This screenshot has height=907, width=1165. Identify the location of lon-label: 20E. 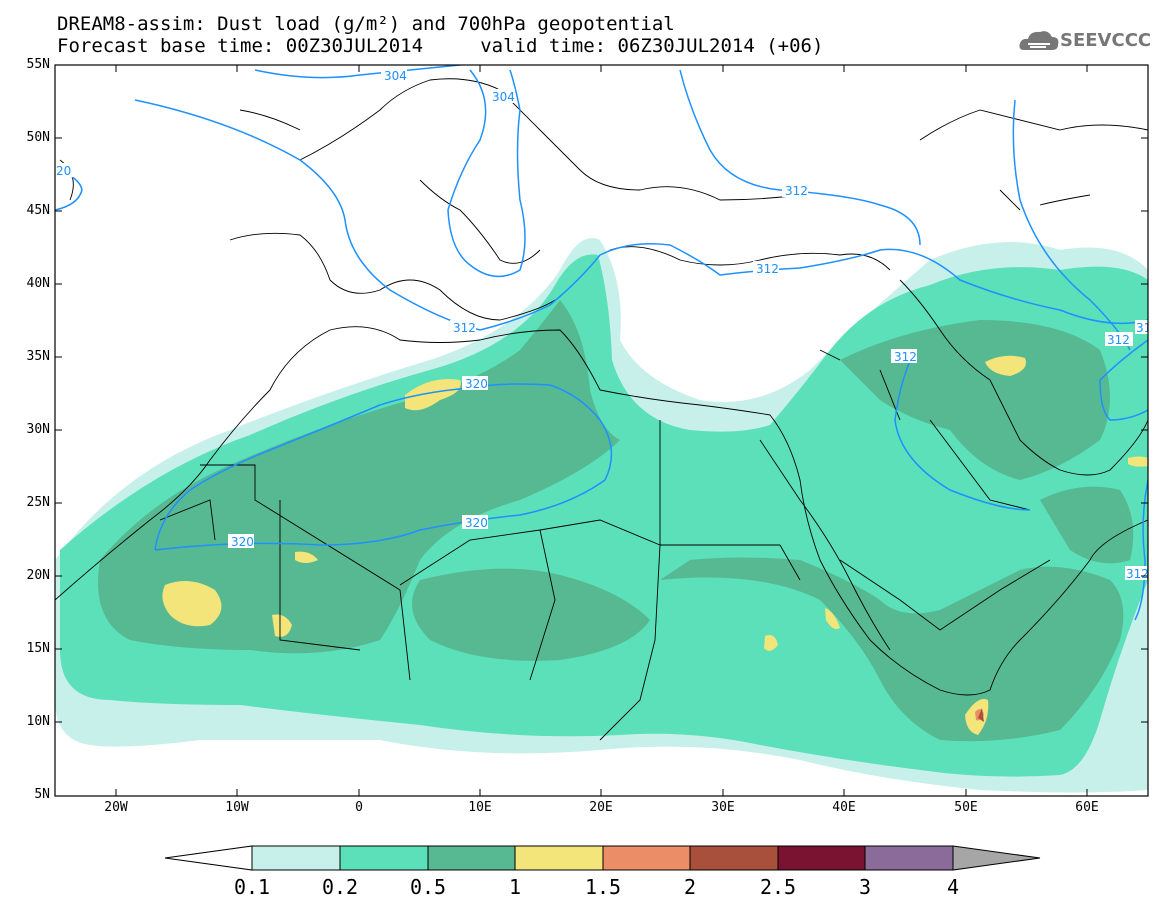
(601, 807).